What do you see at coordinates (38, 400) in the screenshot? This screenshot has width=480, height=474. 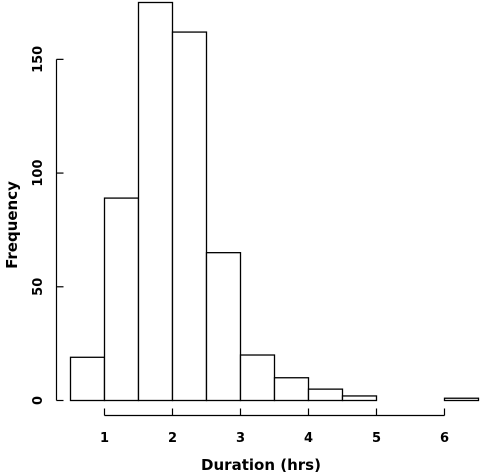 I see `y-tick-label: 0` at bounding box center [38, 400].